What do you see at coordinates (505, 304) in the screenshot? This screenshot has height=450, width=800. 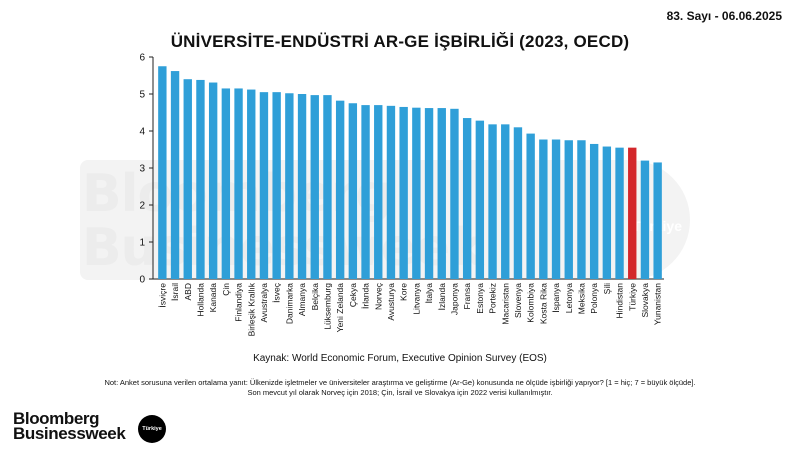 I see `x-tick-label: Macaristan` at bounding box center [505, 304].